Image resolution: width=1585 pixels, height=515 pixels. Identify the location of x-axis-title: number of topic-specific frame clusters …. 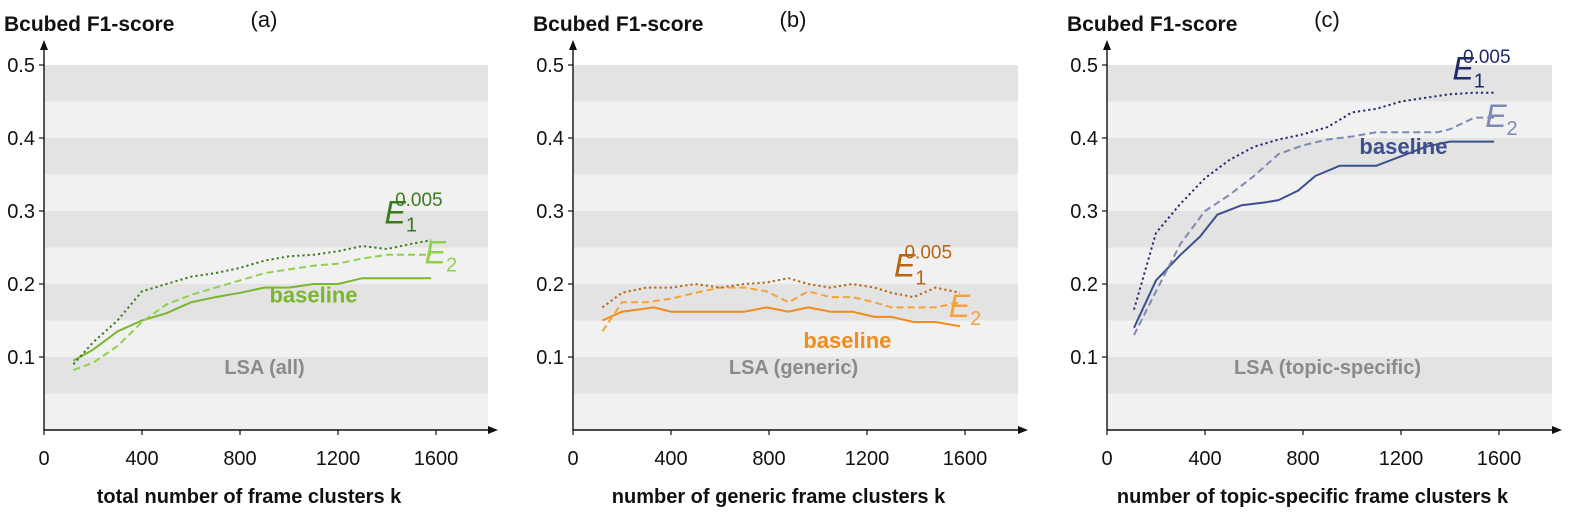
(1313, 497).